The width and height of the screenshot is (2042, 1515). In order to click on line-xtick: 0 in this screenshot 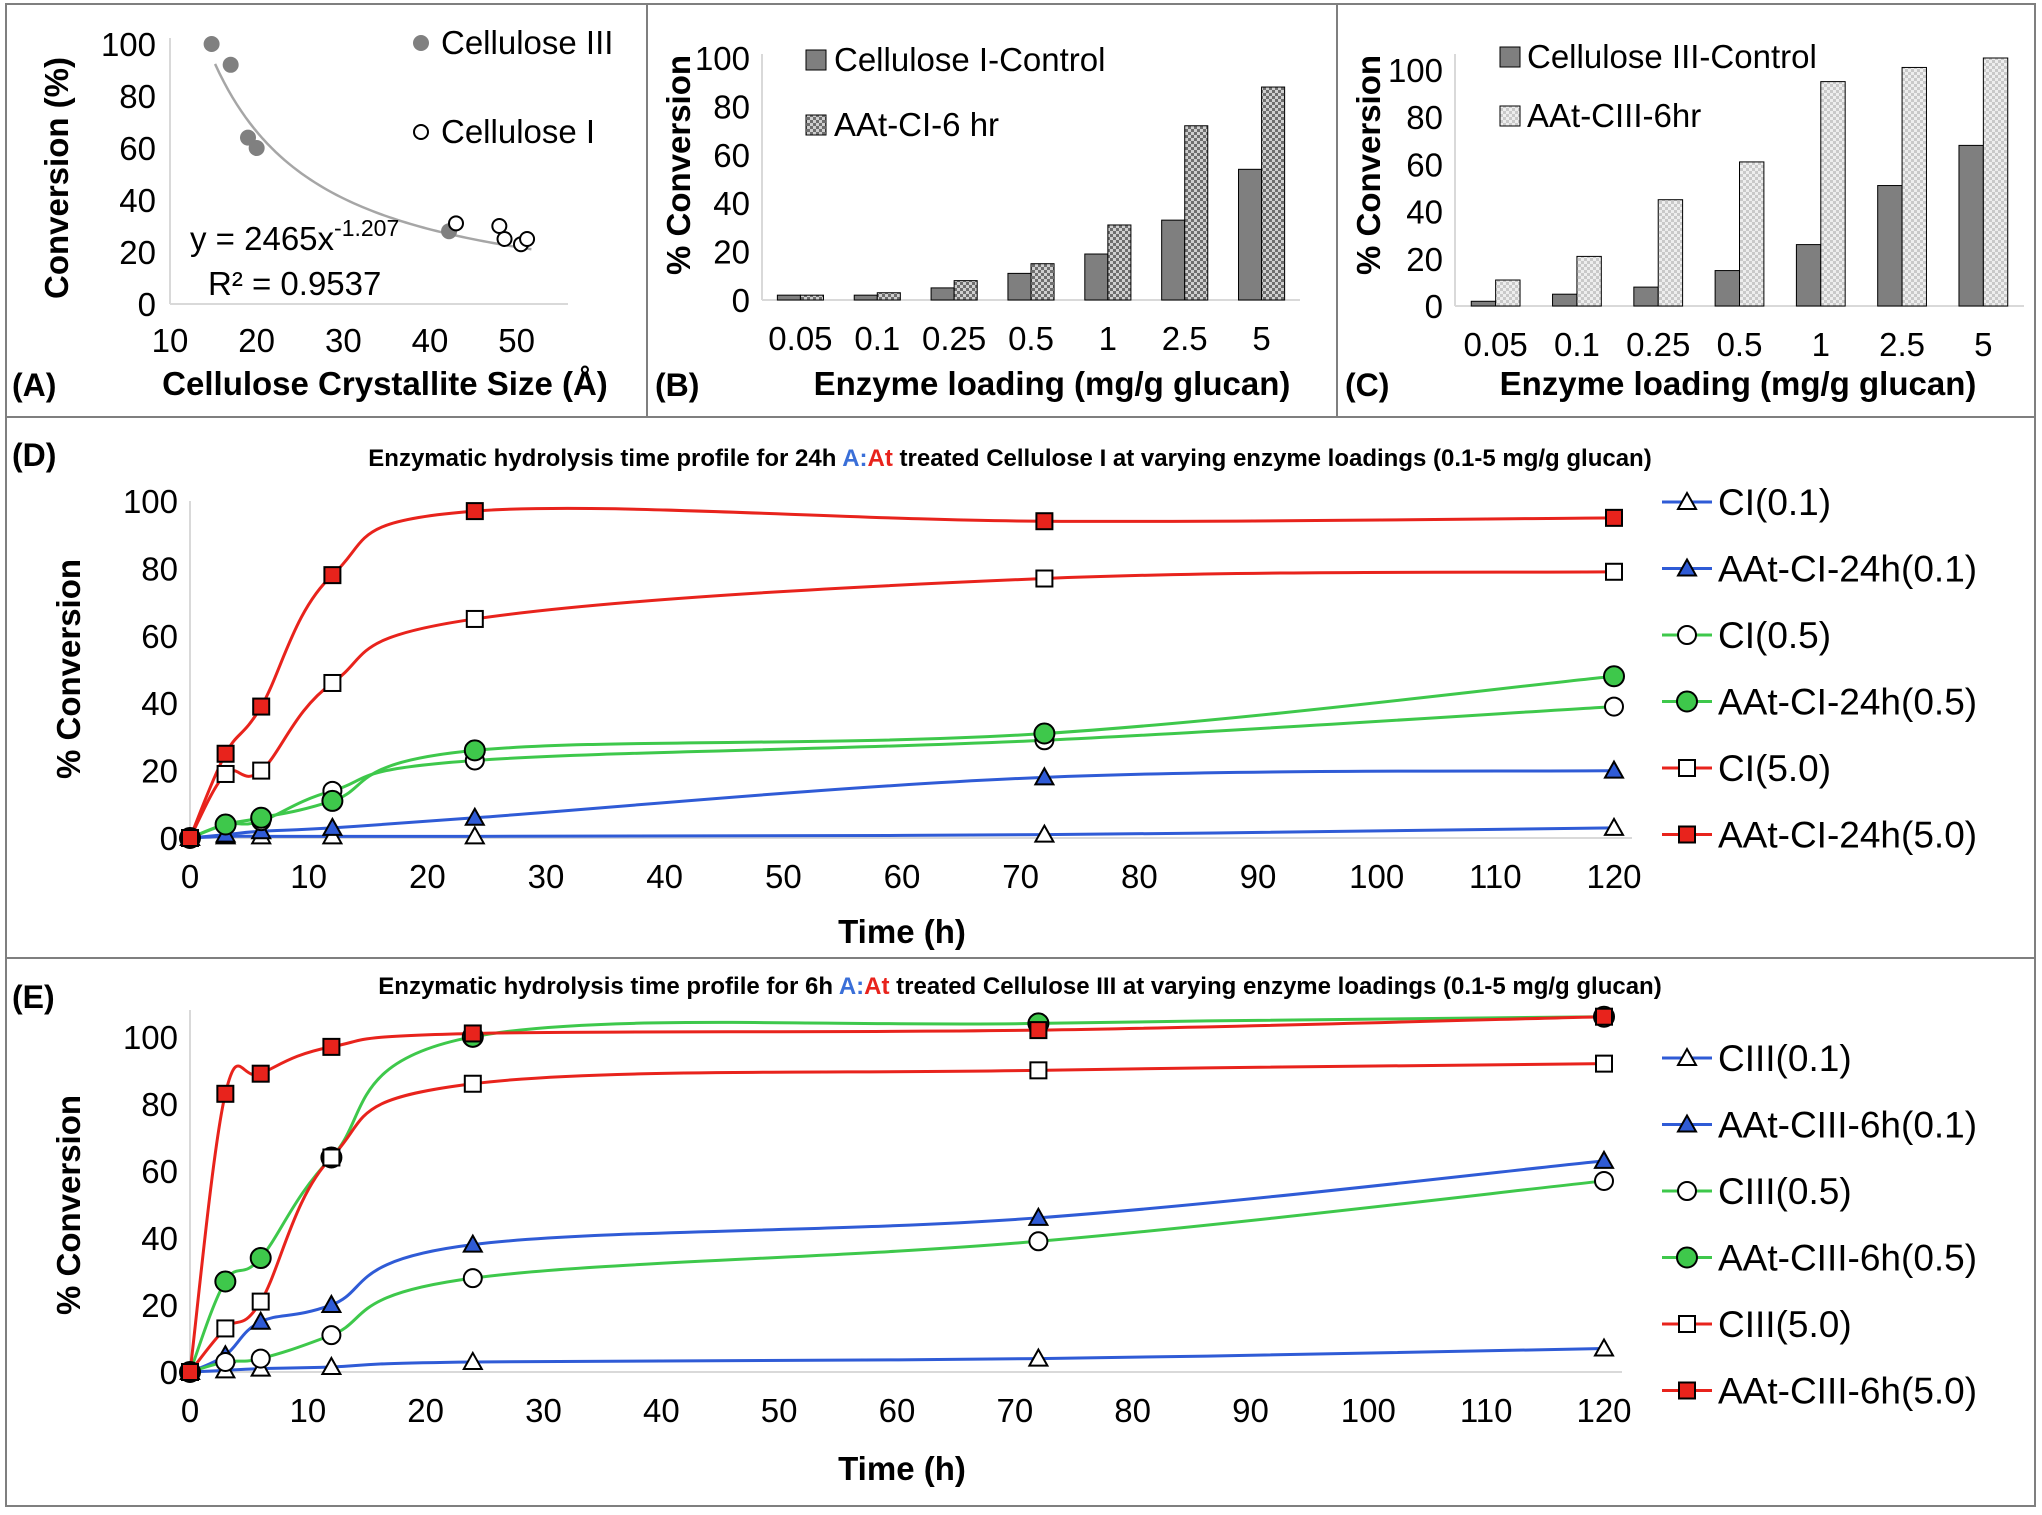, I will do `click(190, 876)`.